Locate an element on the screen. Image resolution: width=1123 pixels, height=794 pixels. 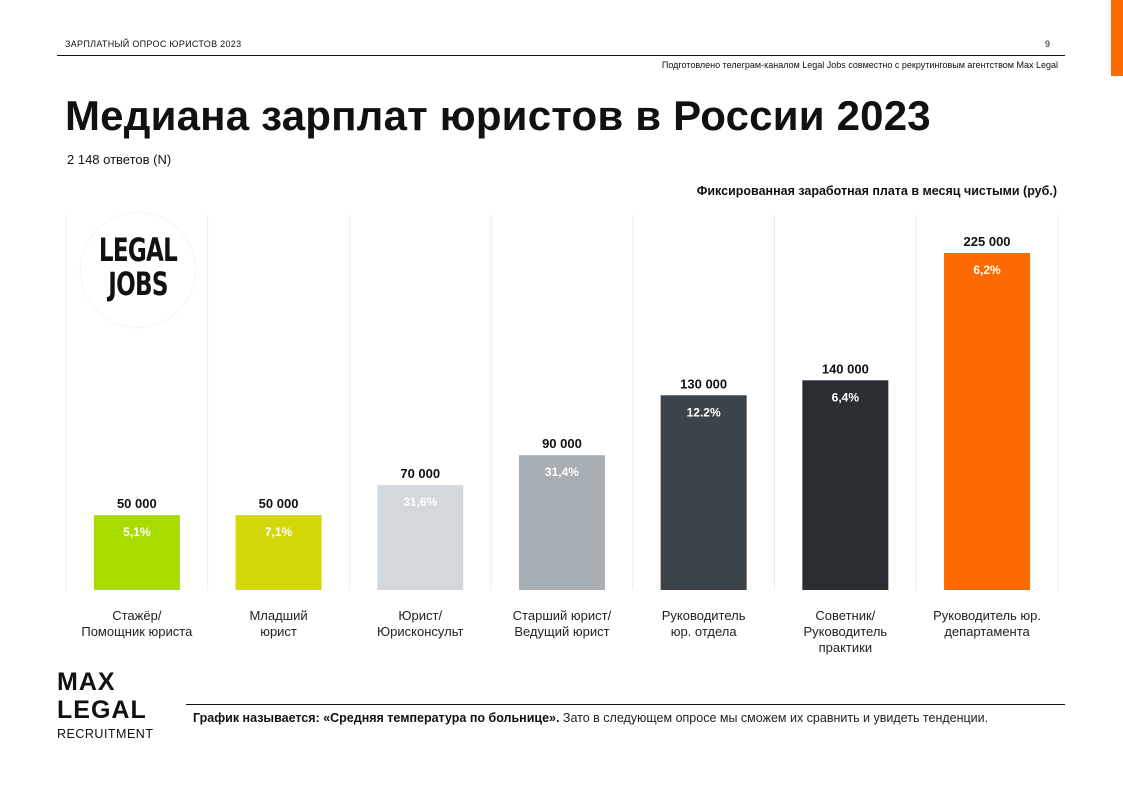
bar-value-label: 225 000 is located at coordinates (987, 241).